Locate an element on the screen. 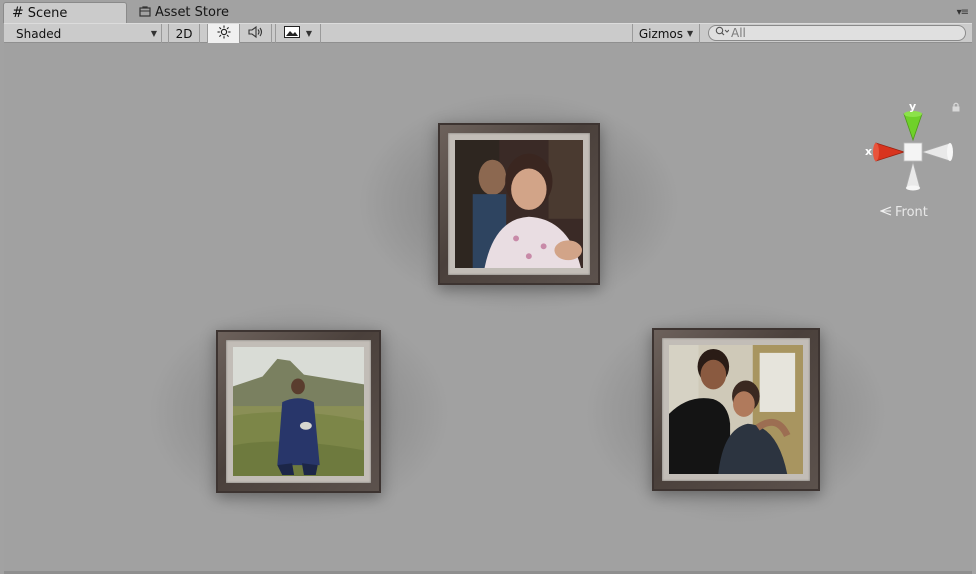 The height and width of the screenshot is (574, 976). neg-x-axis-cone is located at coordinates (935, 152).